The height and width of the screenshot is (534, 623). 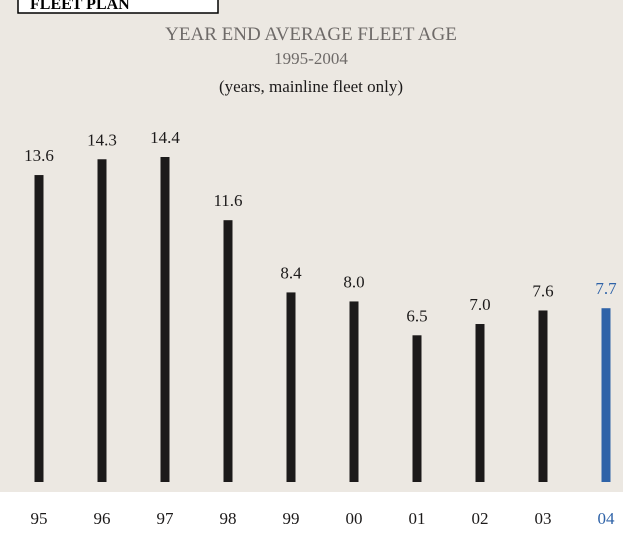 What do you see at coordinates (607, 518) in the screenshot?
I see `x-tick-label: 04` at bounding box center [607, 518].